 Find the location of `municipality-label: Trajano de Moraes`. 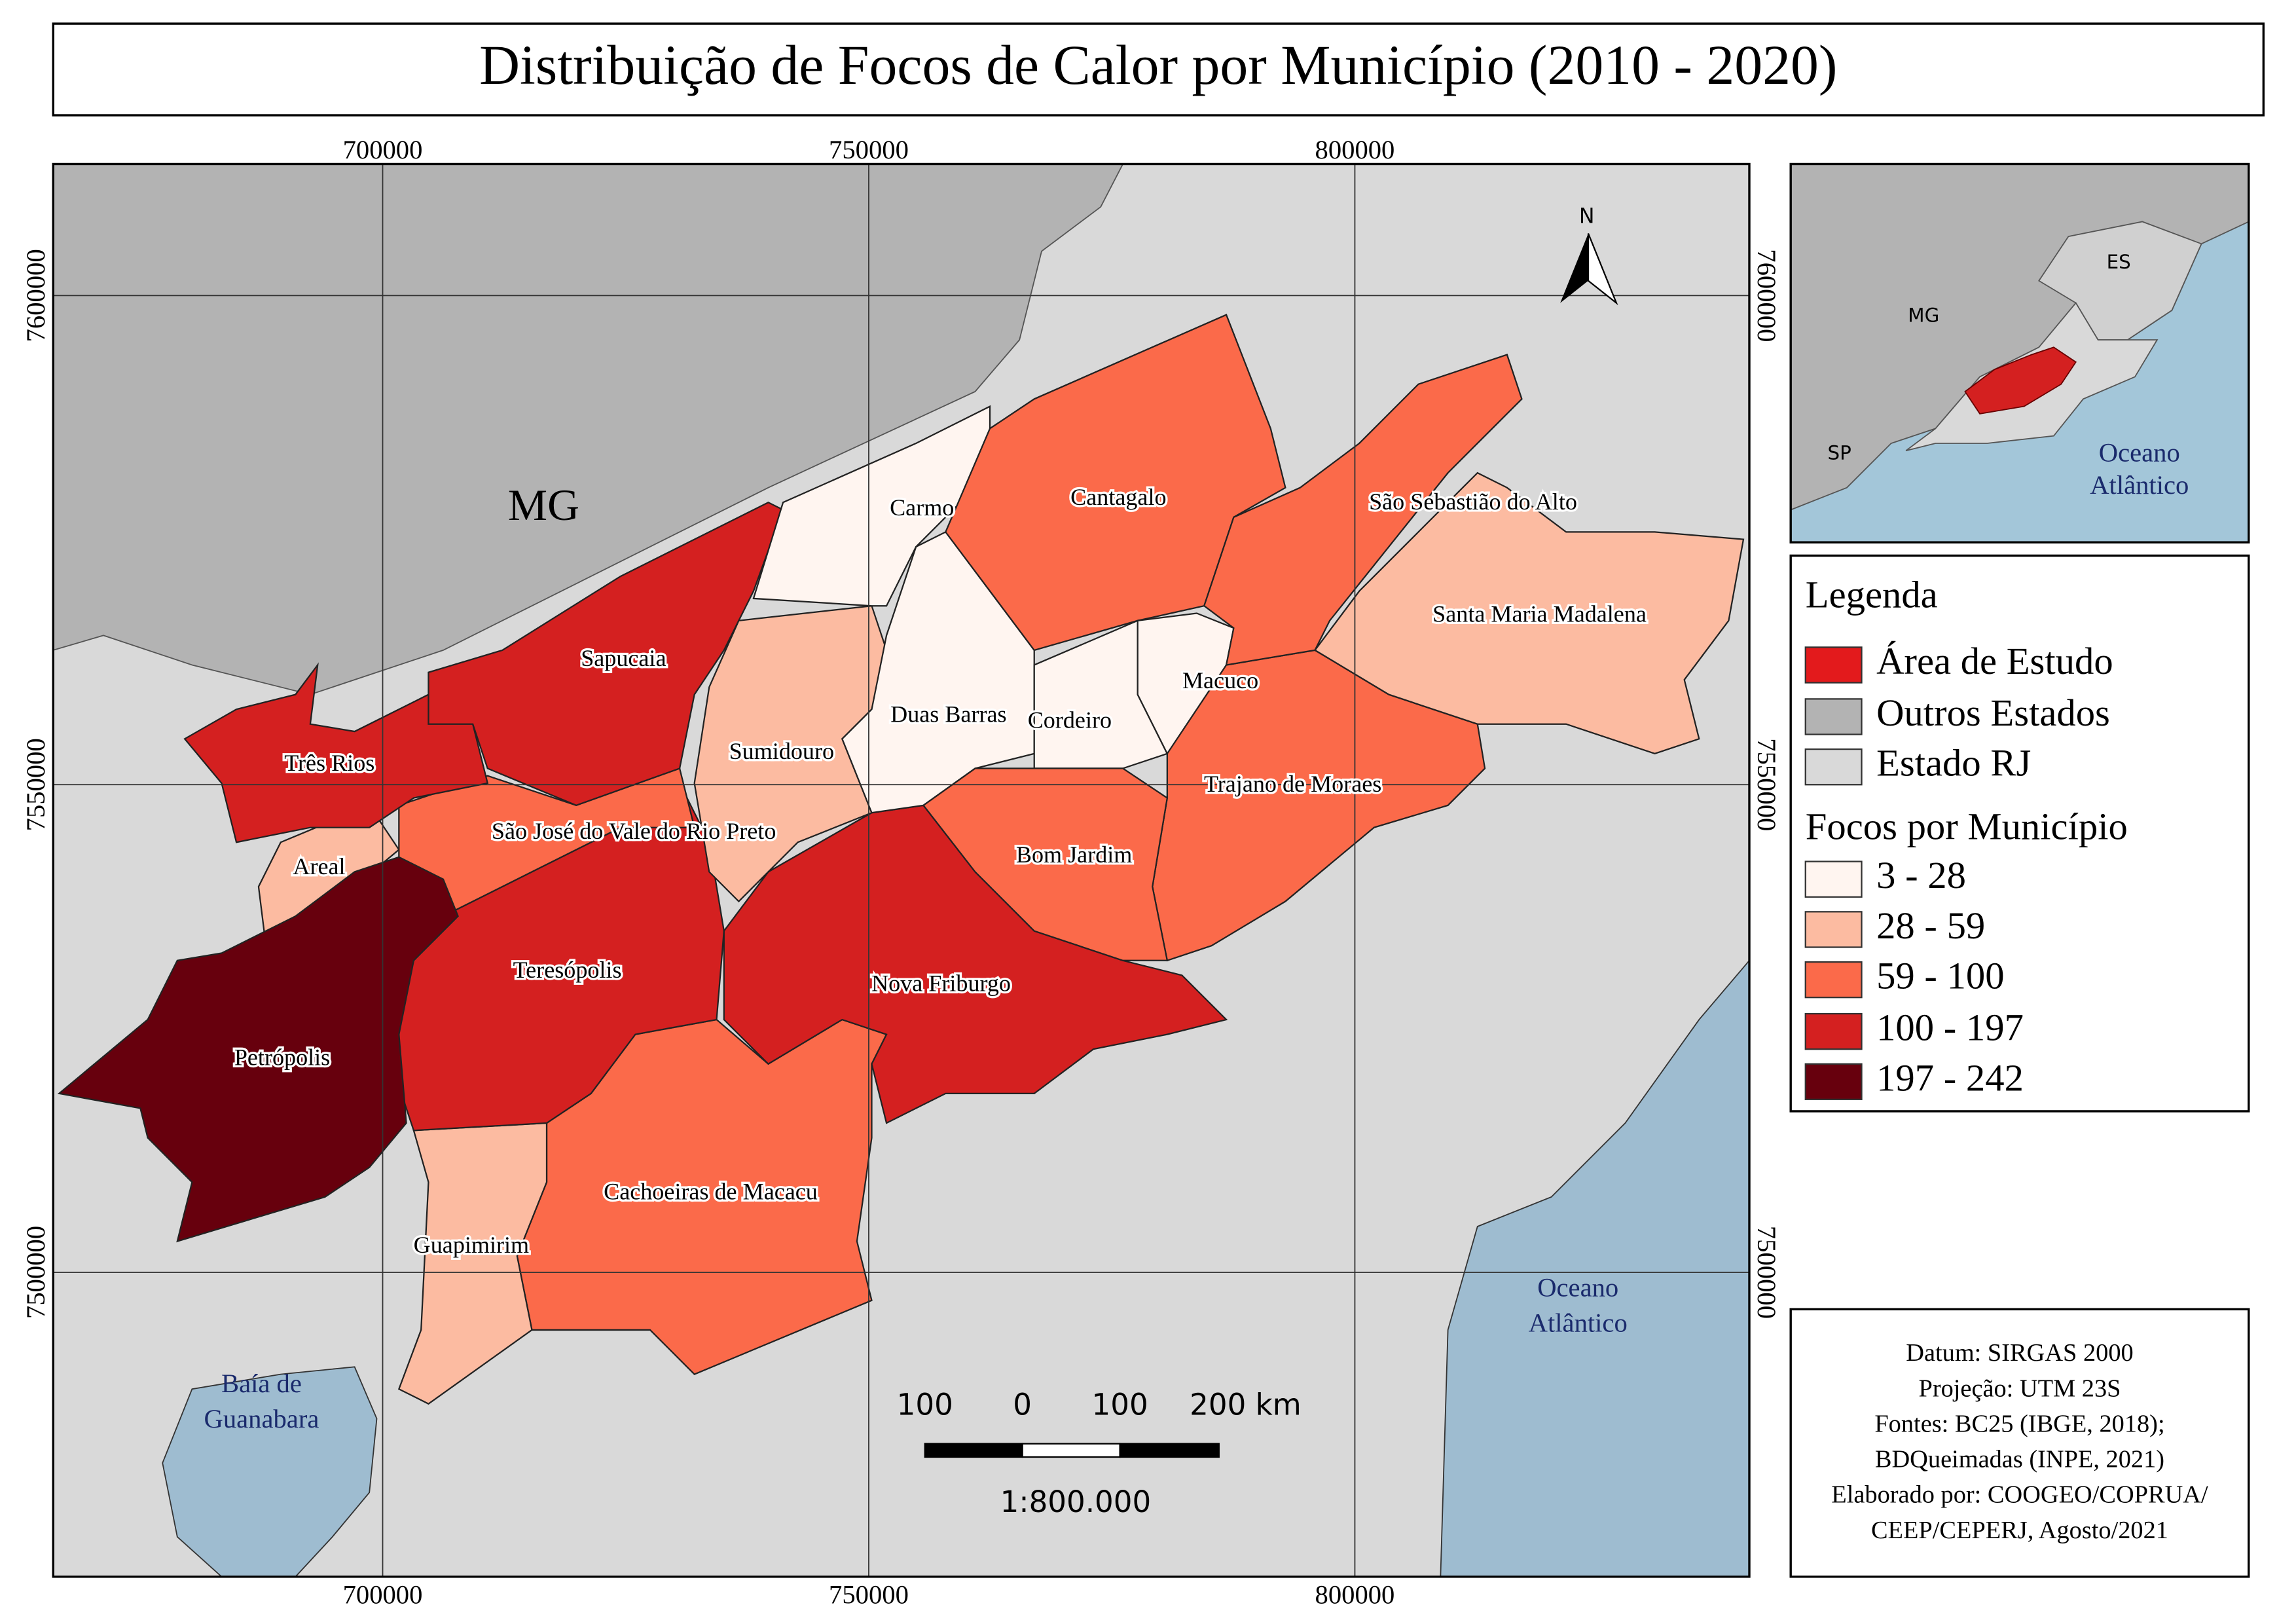

municipality-label: Trajano de Moraes is located at coordinates (1292, 784).